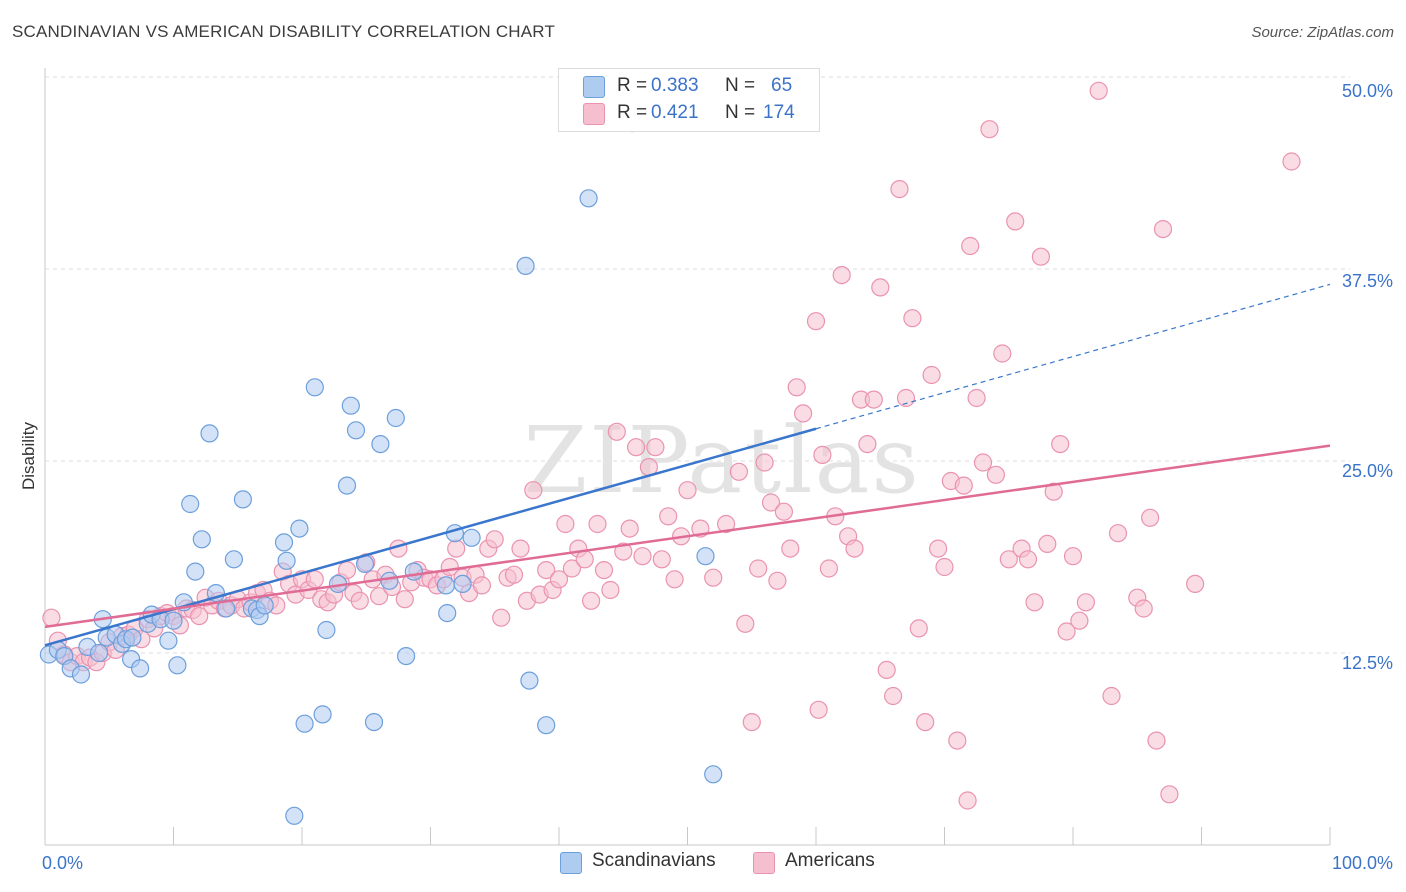  What do you see at coordinates (1367, 91) in the screenshot?
I see `y-tick-label: 50.0%` at bounding box center [1367, 91].